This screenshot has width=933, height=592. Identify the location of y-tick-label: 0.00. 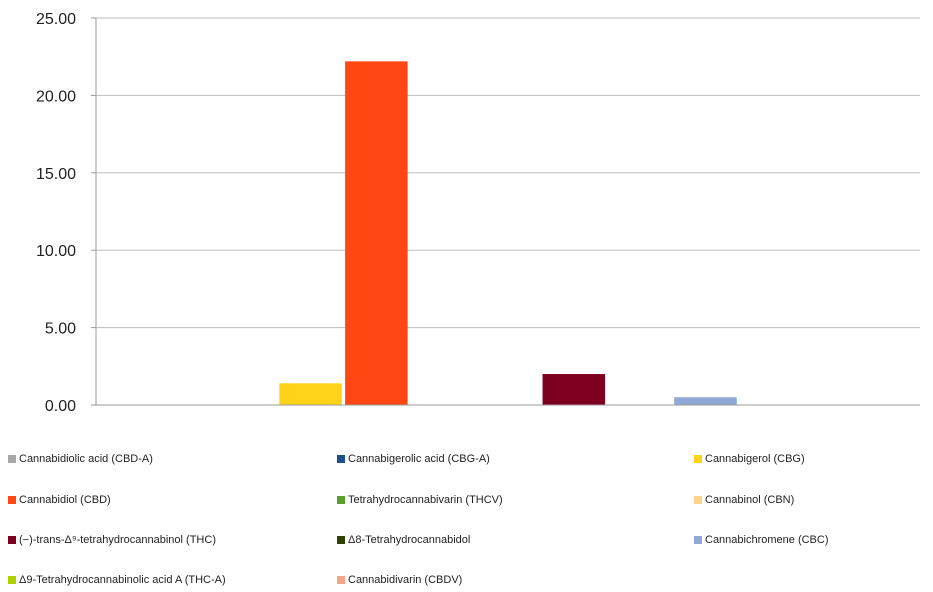
(60, 406).